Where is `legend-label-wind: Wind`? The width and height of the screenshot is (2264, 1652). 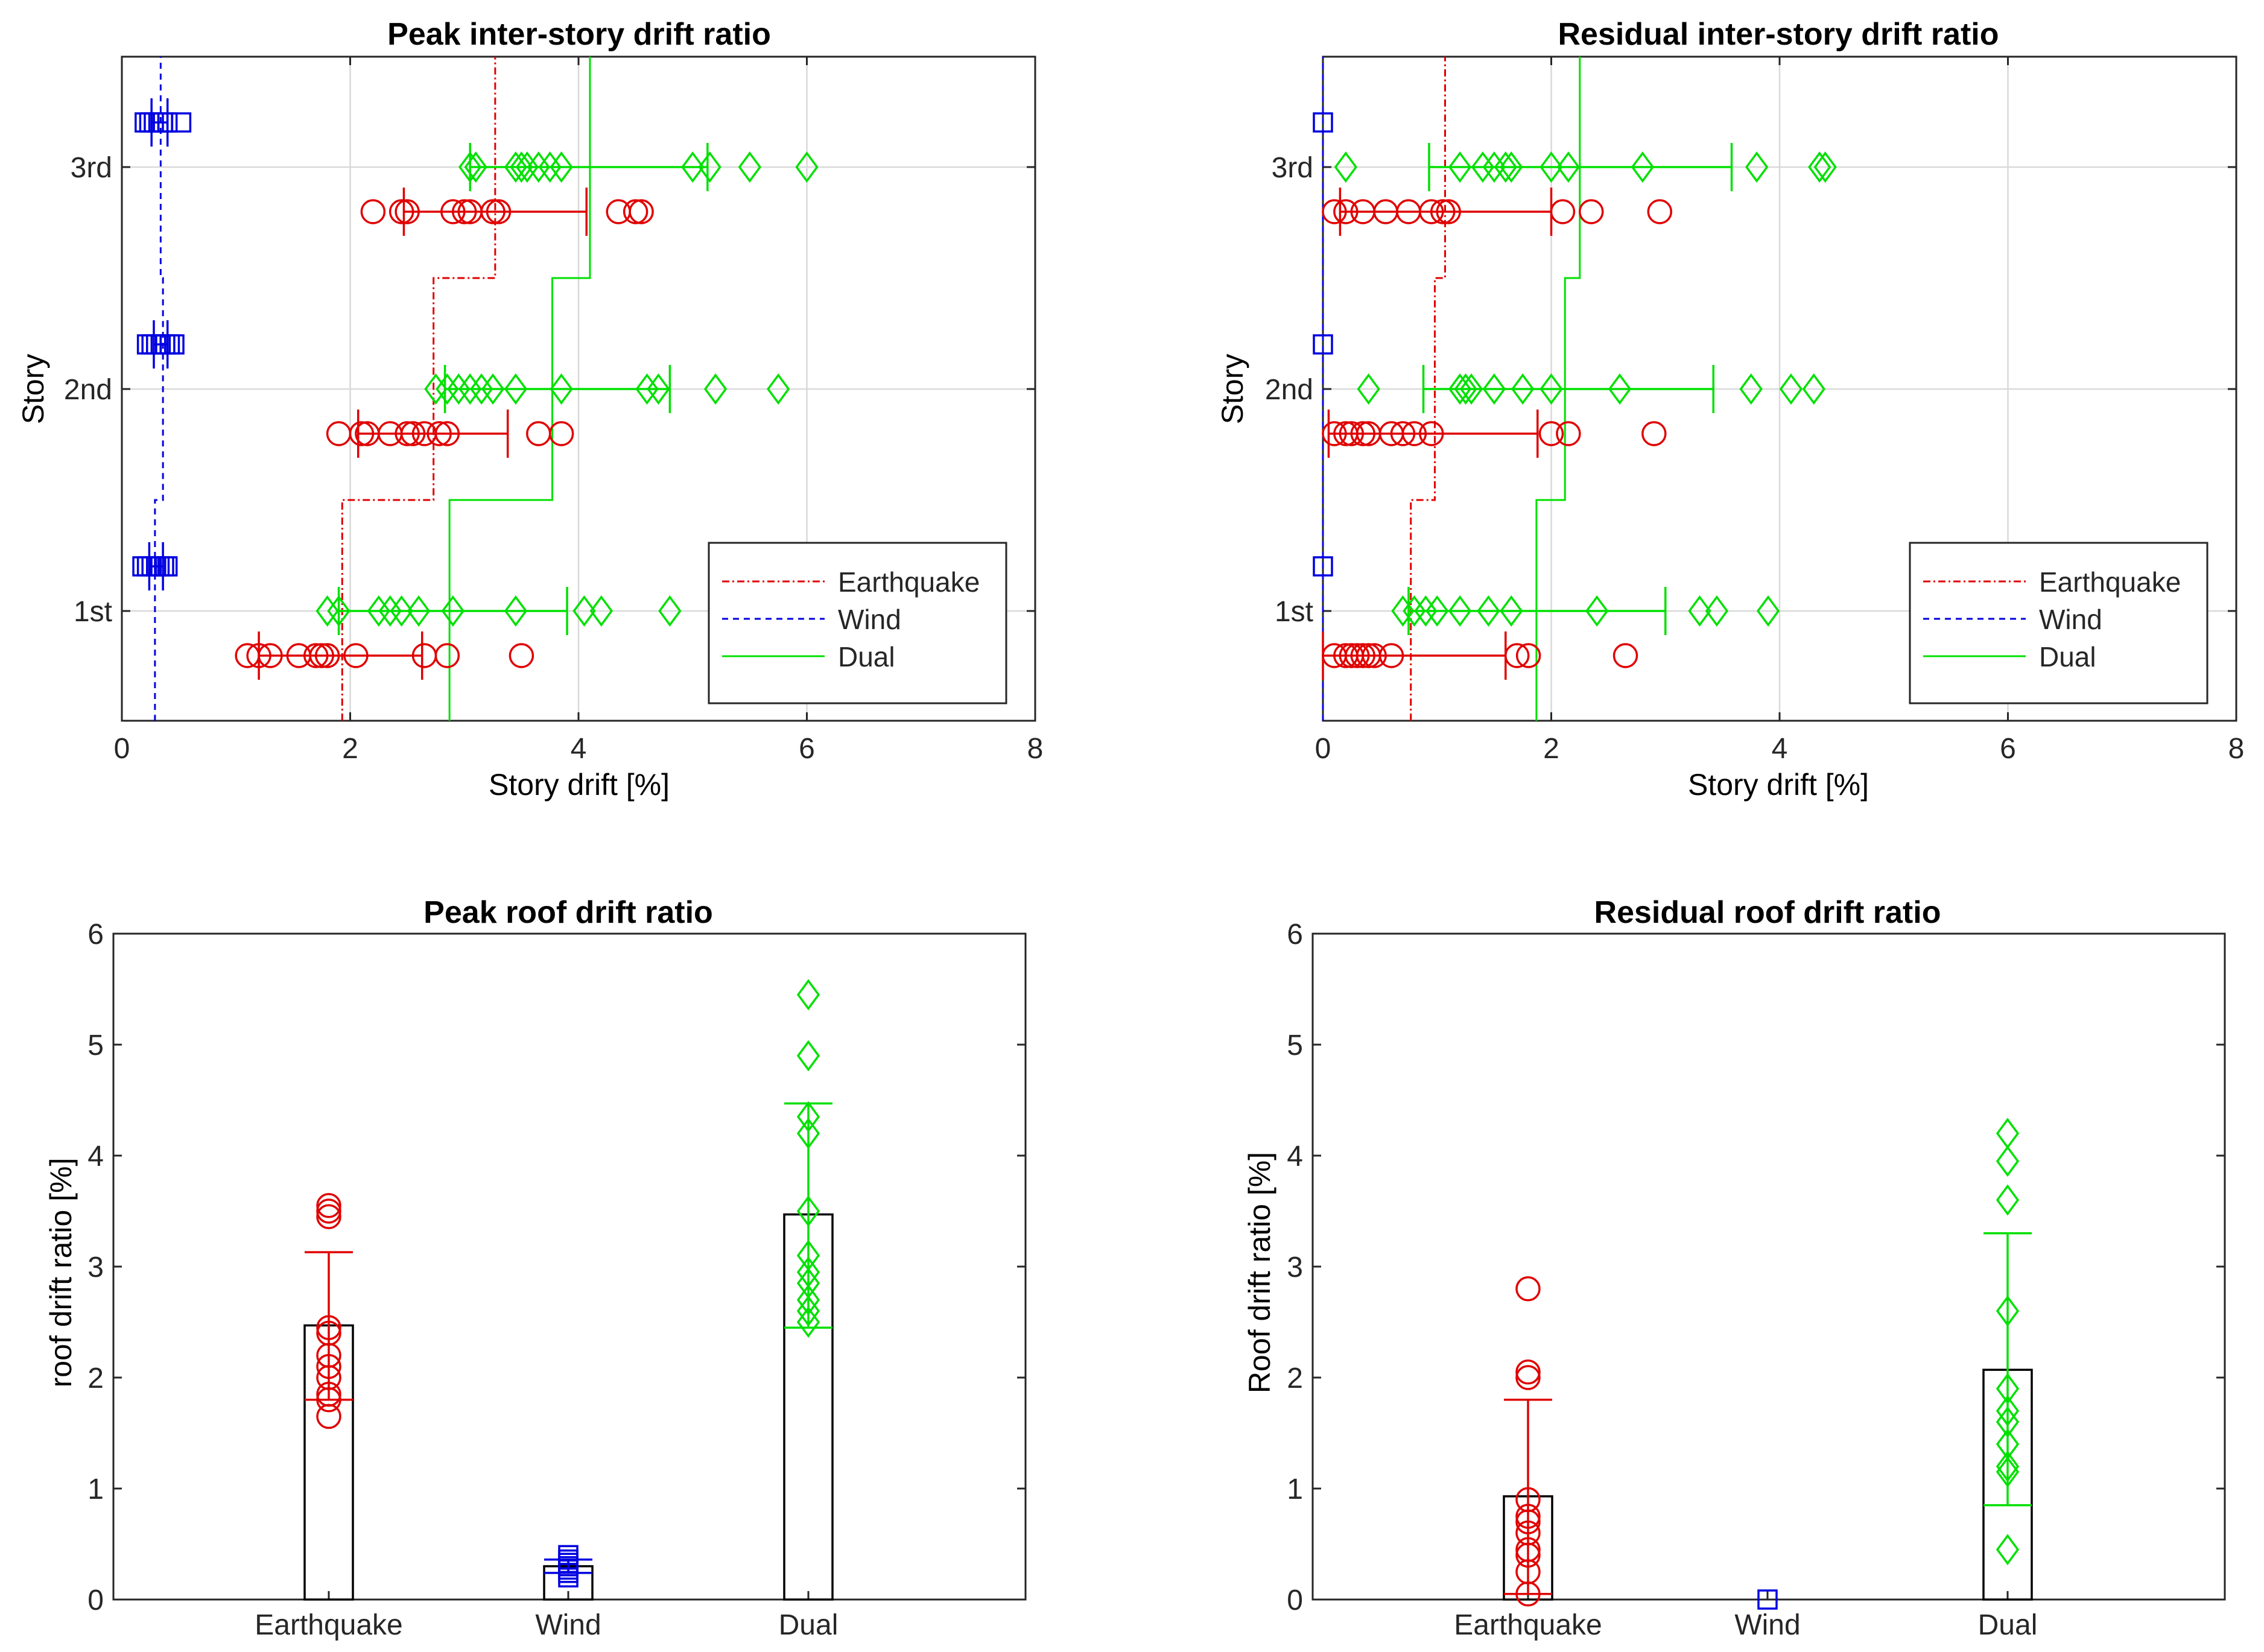
legend-label-wind: Wind is located at coordinates (869, 619).